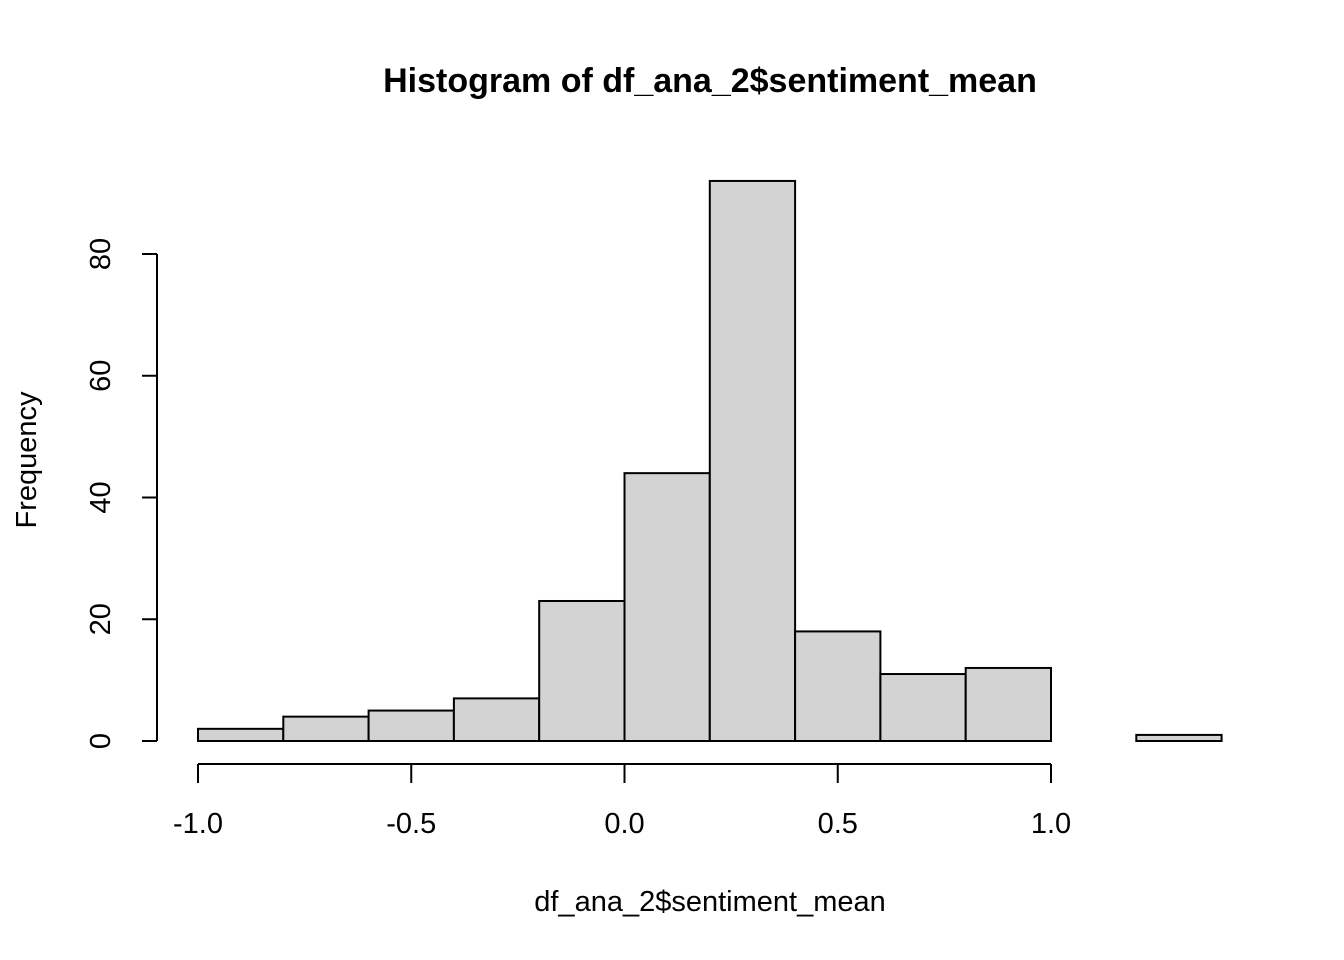  I want to click on x-axis-label: df_ana_2$sentiment_mean, so click(709, 902).